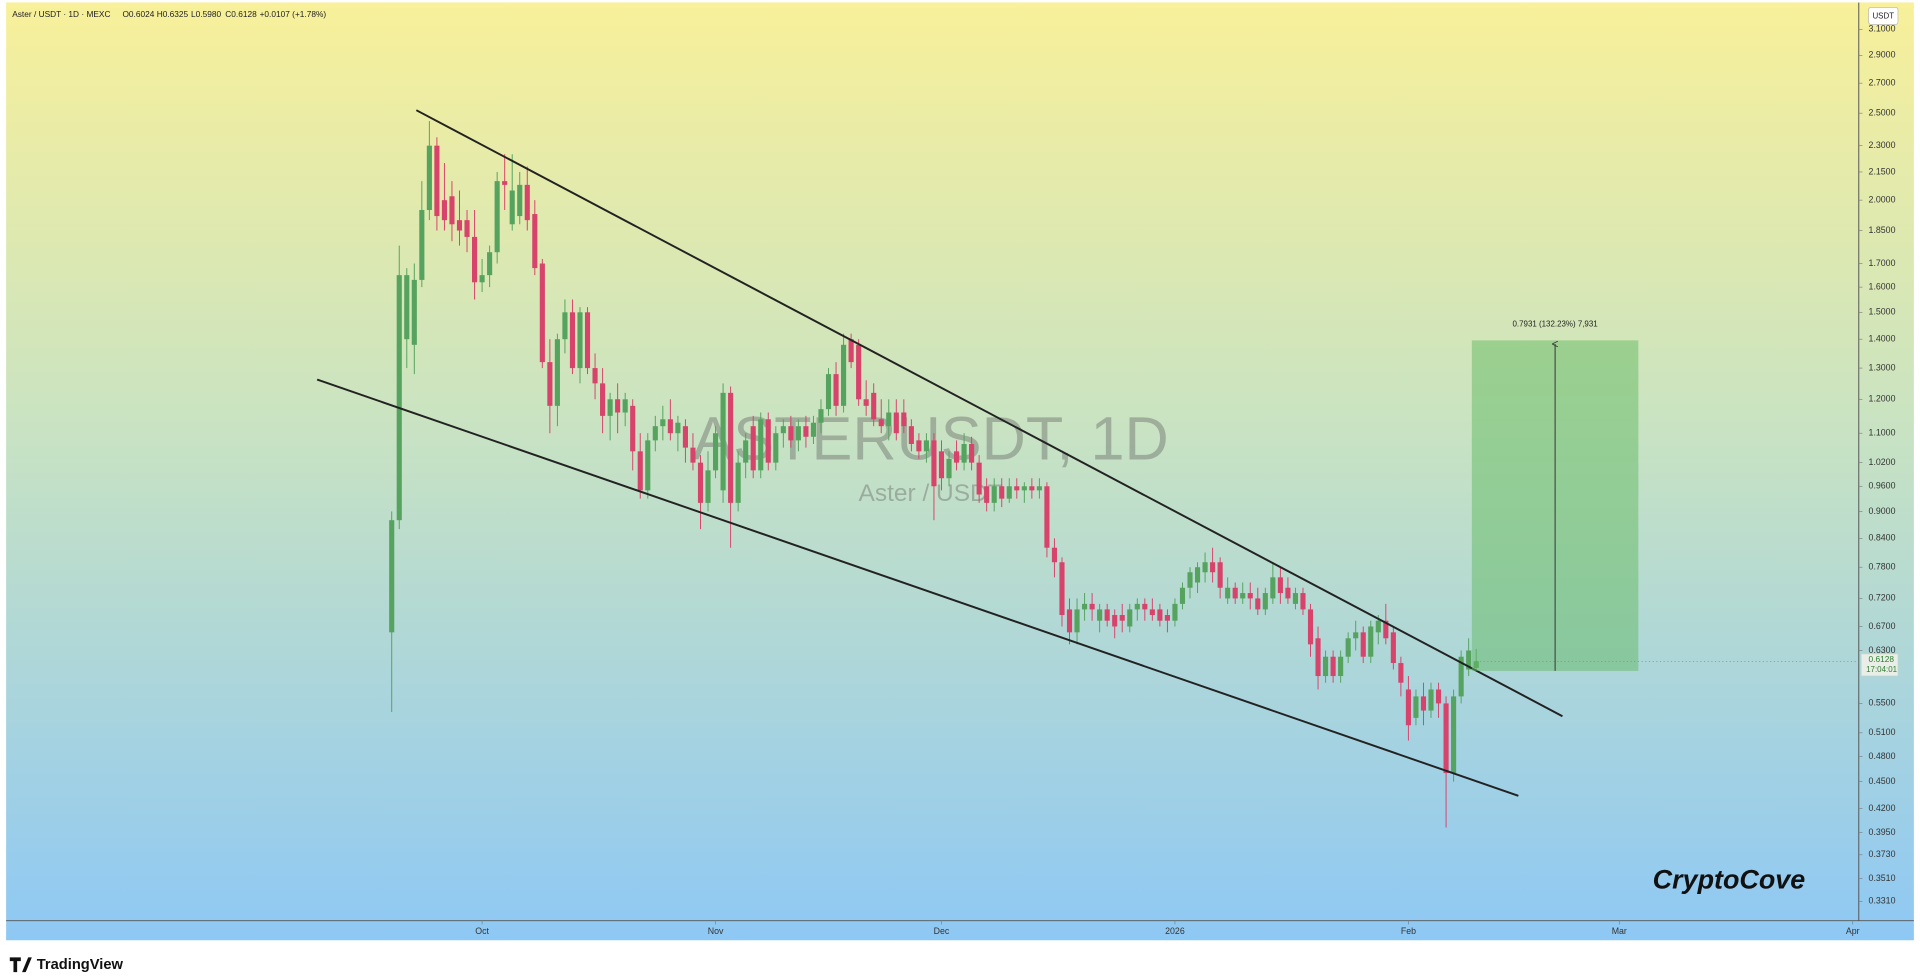 This screenshot has height=977, width=1920. I want to click on y-tick-label: 1.4000, so click(1882, 339).